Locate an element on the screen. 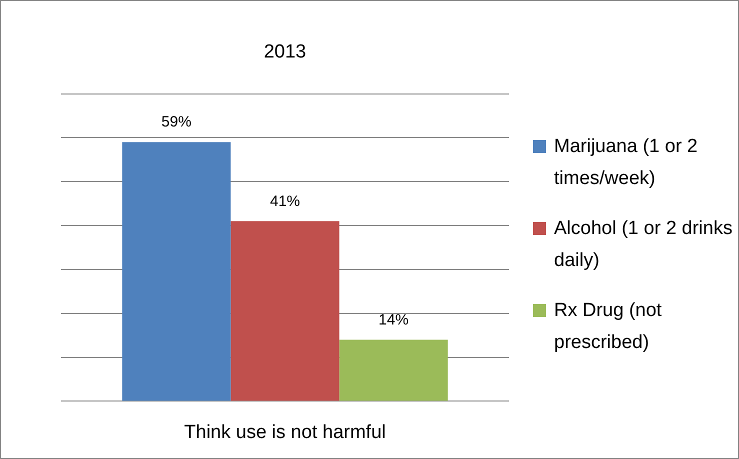  chart-title: 2013 is located at coordinates (285, 52).